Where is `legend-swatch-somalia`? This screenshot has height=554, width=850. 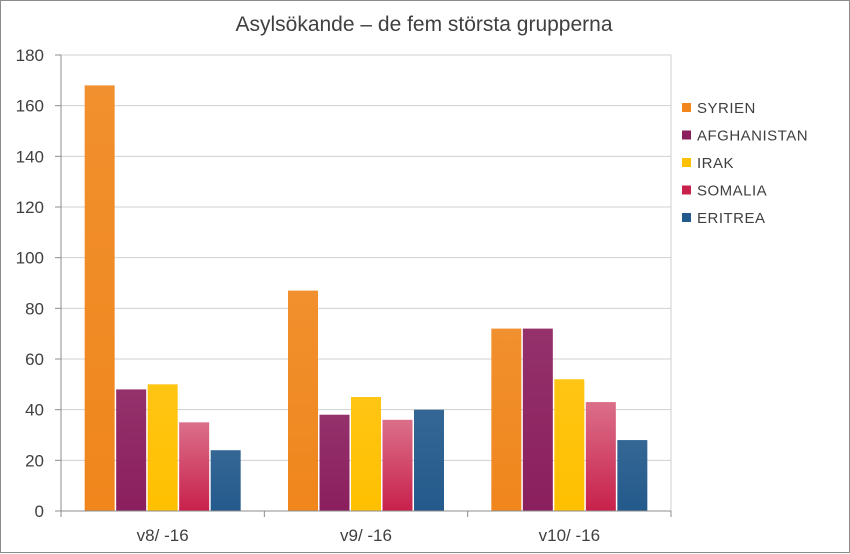 legend-swatch-somalia is located at coordinates (686, 190).